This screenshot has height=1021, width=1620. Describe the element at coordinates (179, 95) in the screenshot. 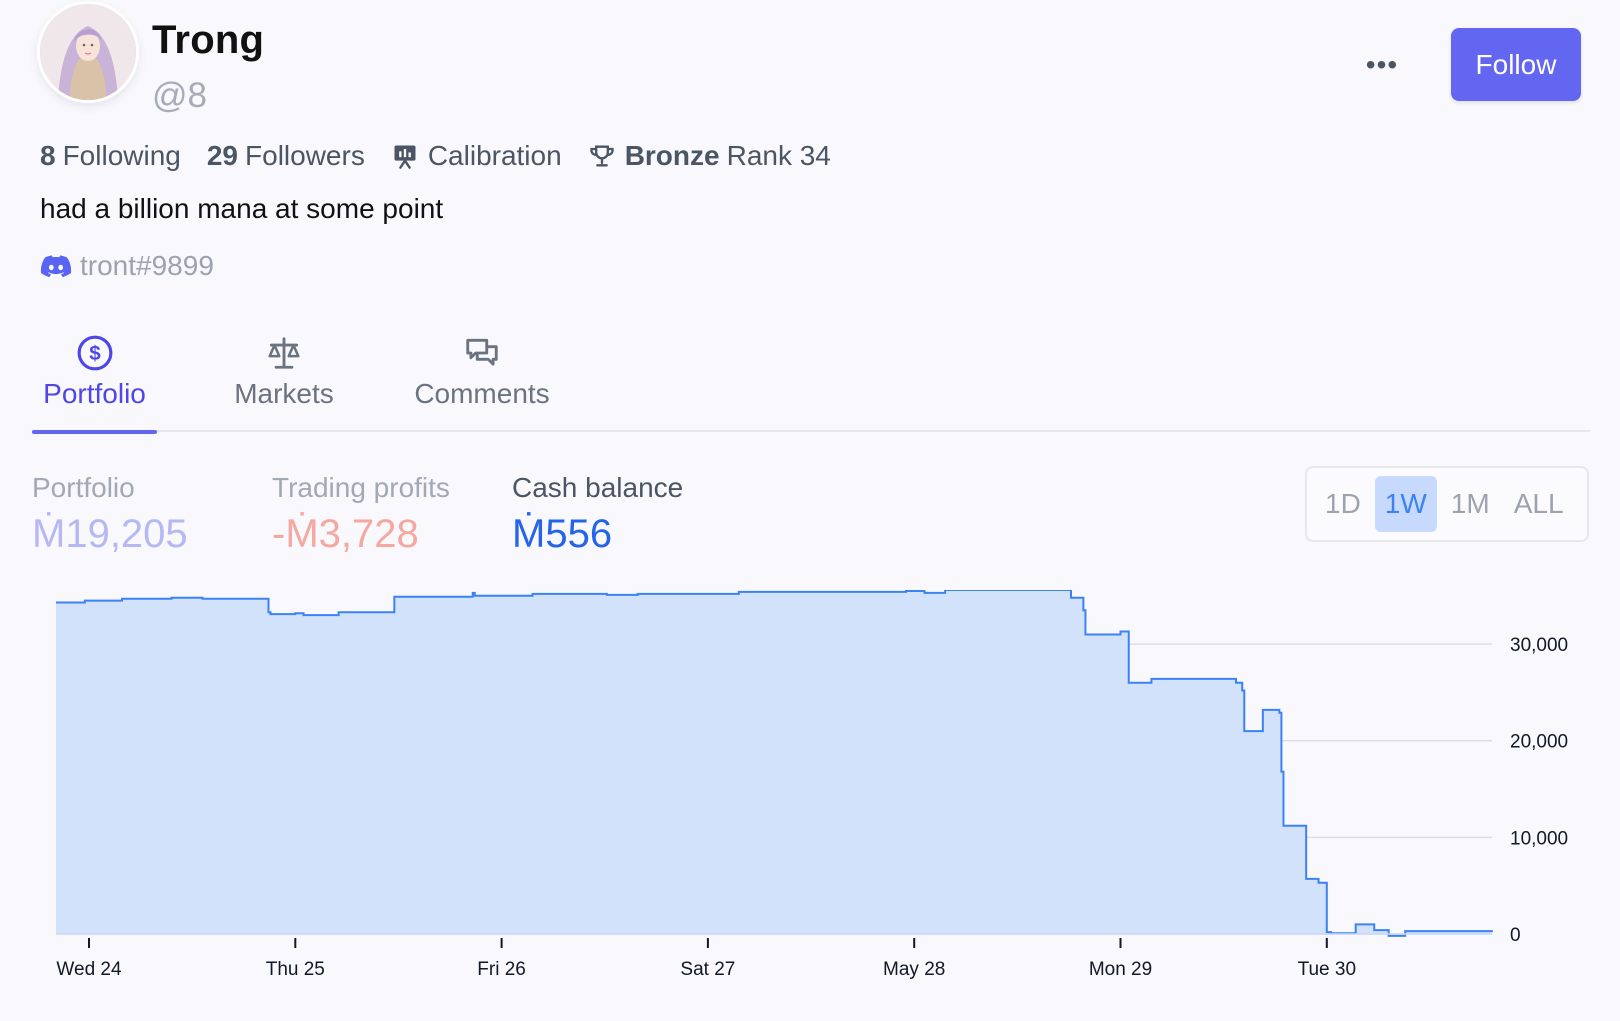

I see `profile-handle: @8` at that location.